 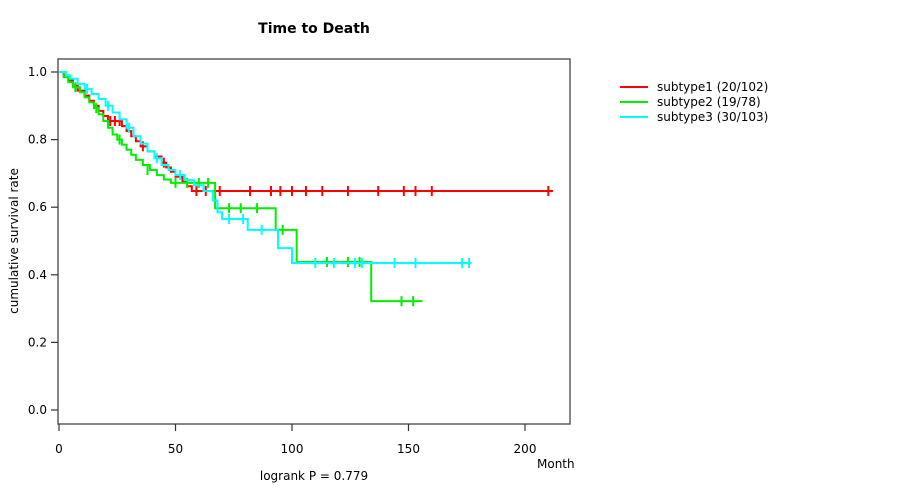 What do you see at coordinates (314, 476) in the screenshot?
I see `logrank-p-annotation: logrank P = 0.779` at bounding box center [314, 476].